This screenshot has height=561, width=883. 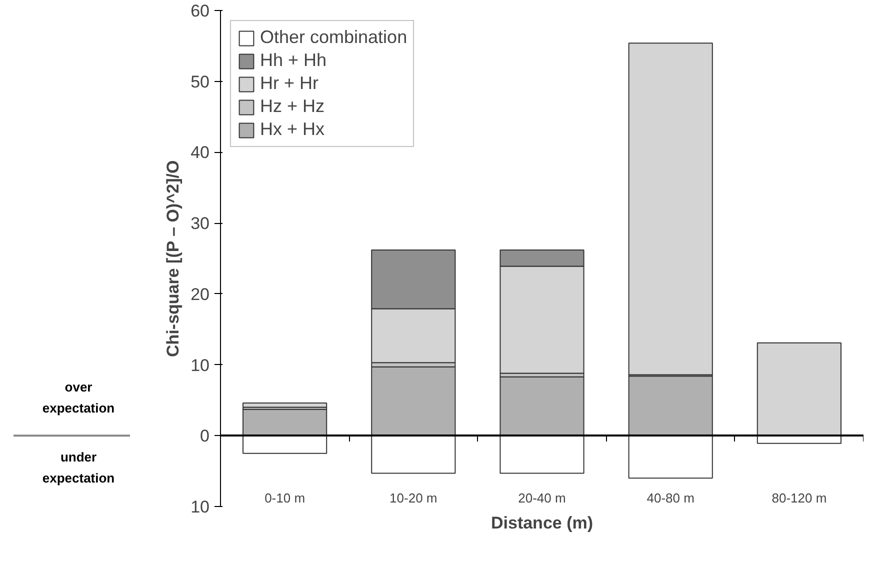 What do you see at coordinates (289, 83) in the screenshot?
I see `legend-label: Hr + Hr` at bounding box center [289, 83].